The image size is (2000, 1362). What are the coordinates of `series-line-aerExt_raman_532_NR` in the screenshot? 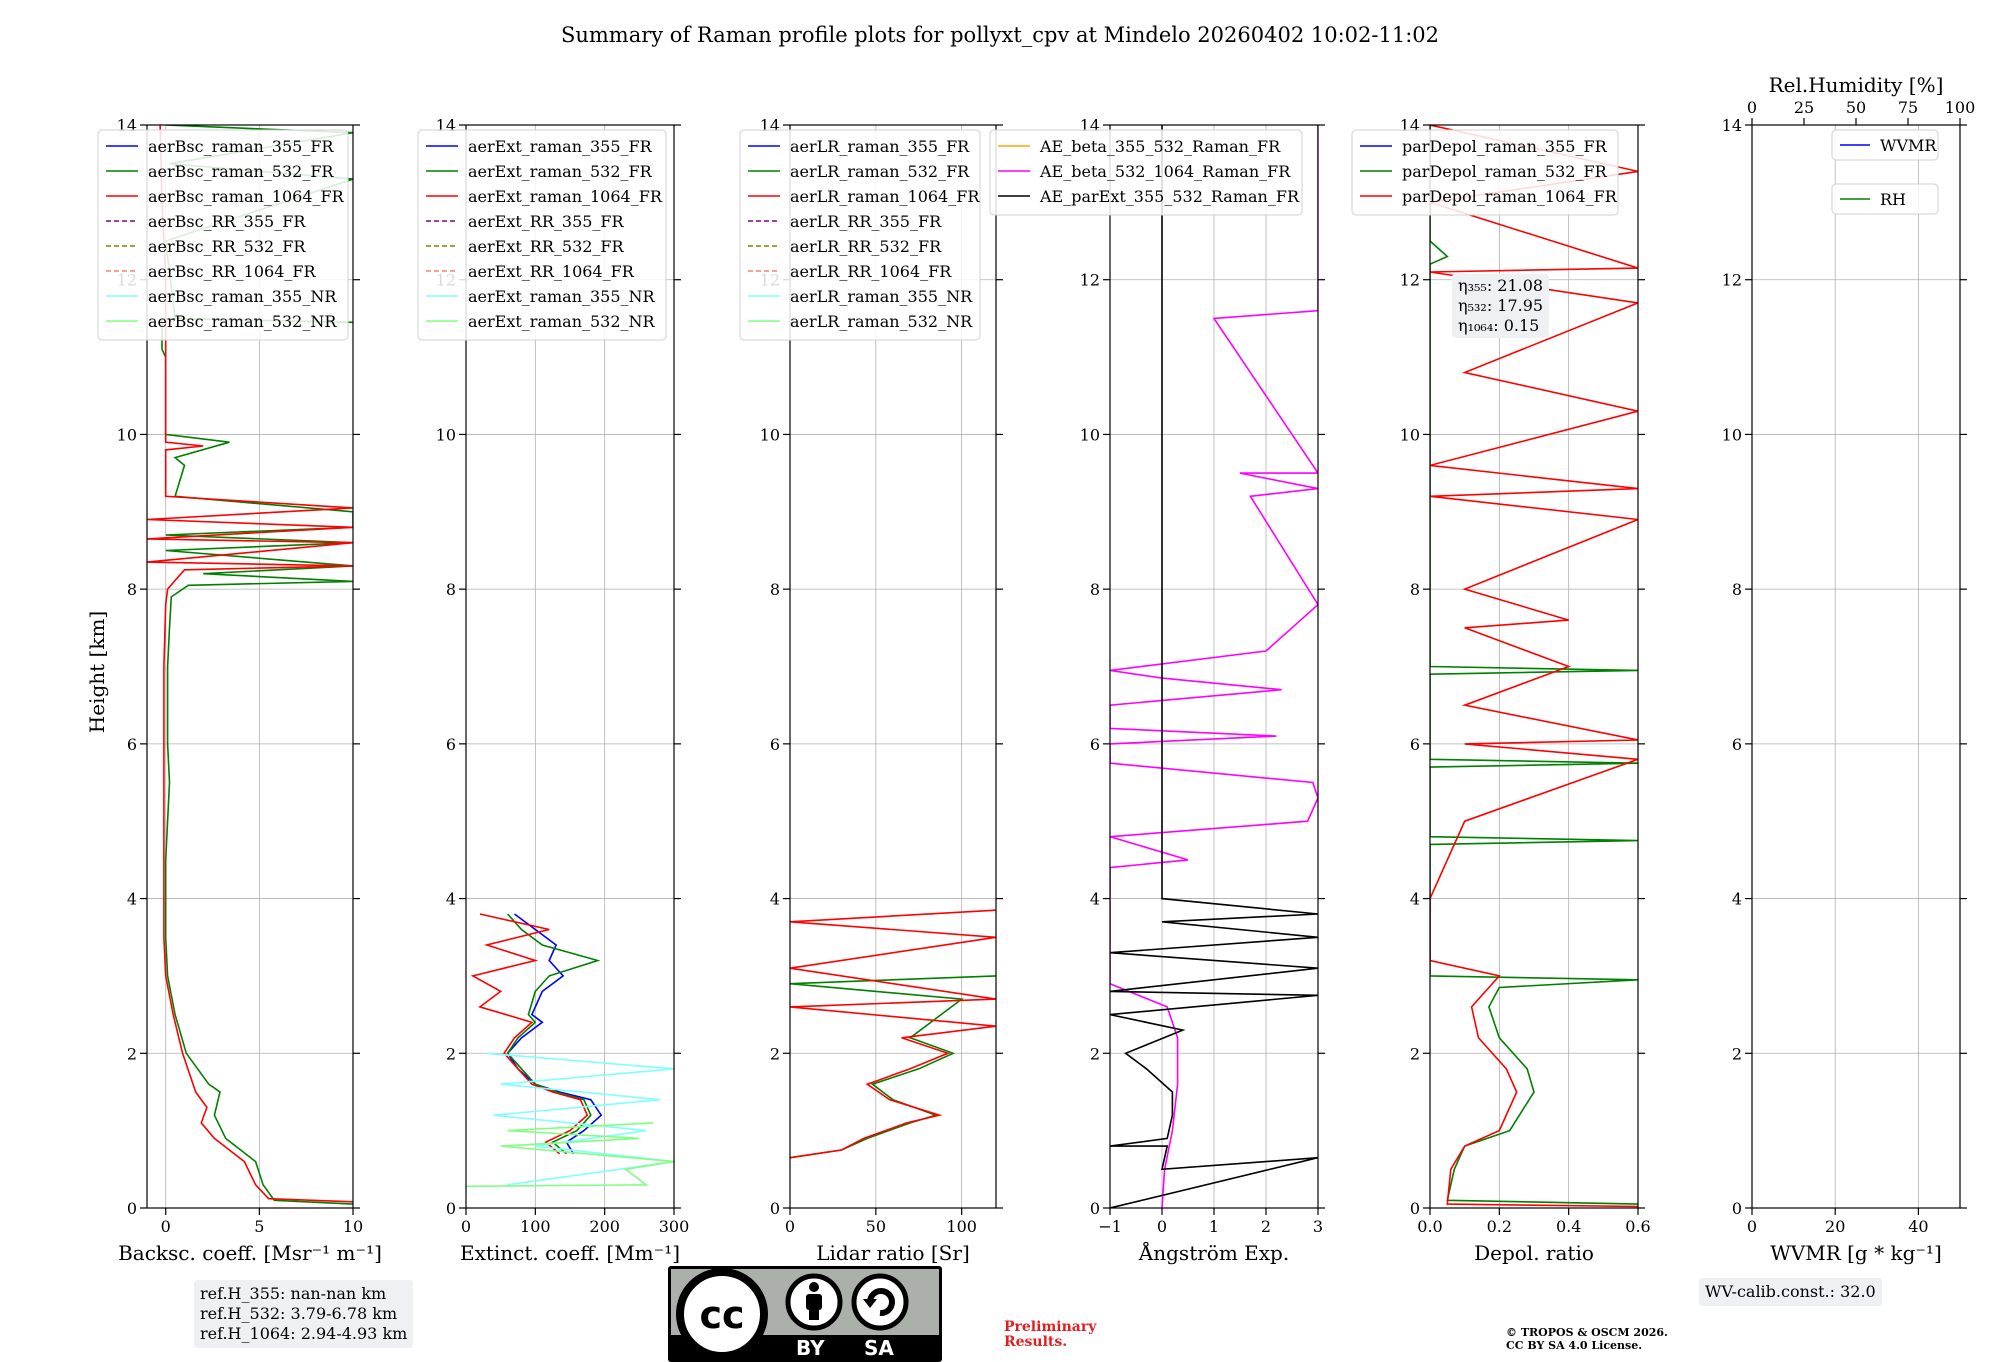 It's located at (570, 1155).